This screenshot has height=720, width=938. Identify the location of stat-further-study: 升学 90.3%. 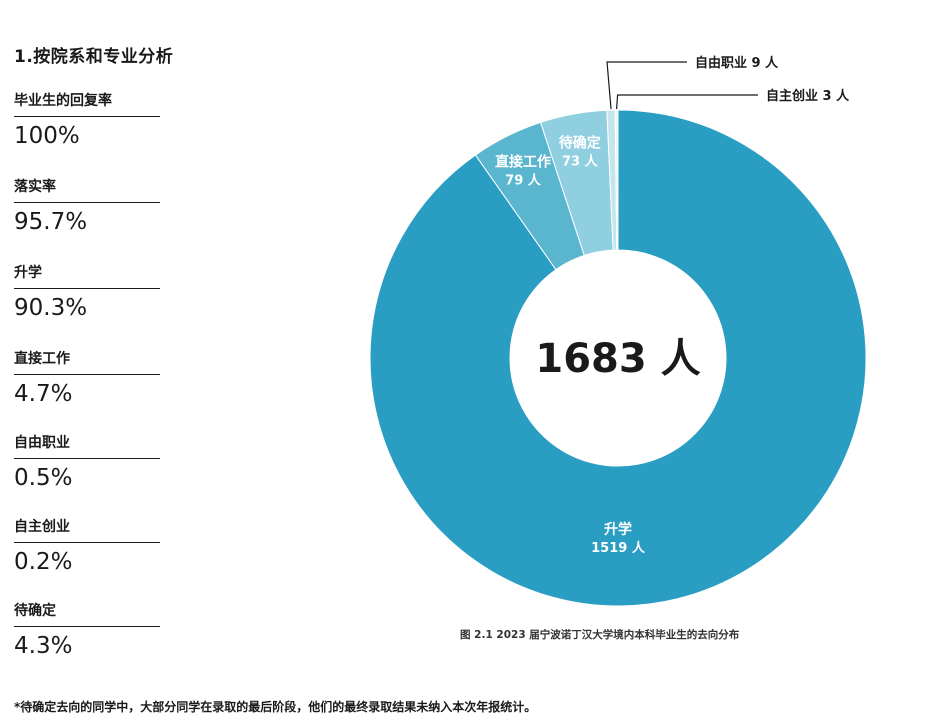
(87, 307).